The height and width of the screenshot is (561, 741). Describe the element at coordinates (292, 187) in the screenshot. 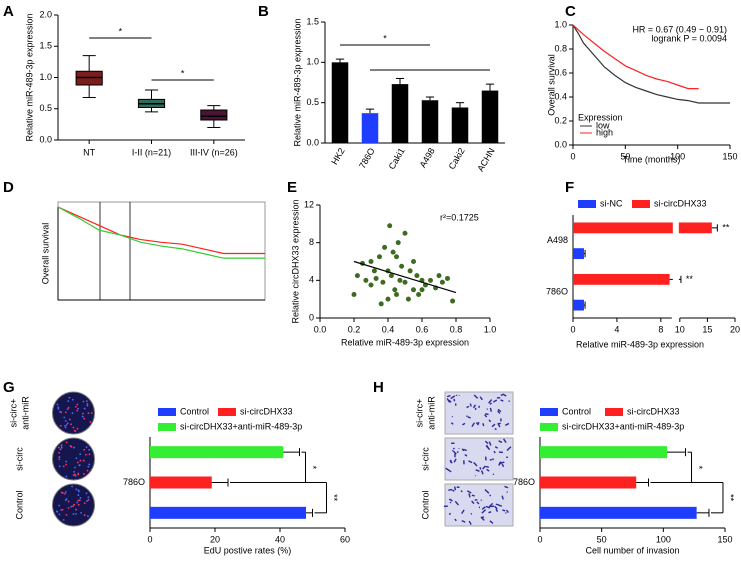

I see `panel-label: E` at that location.